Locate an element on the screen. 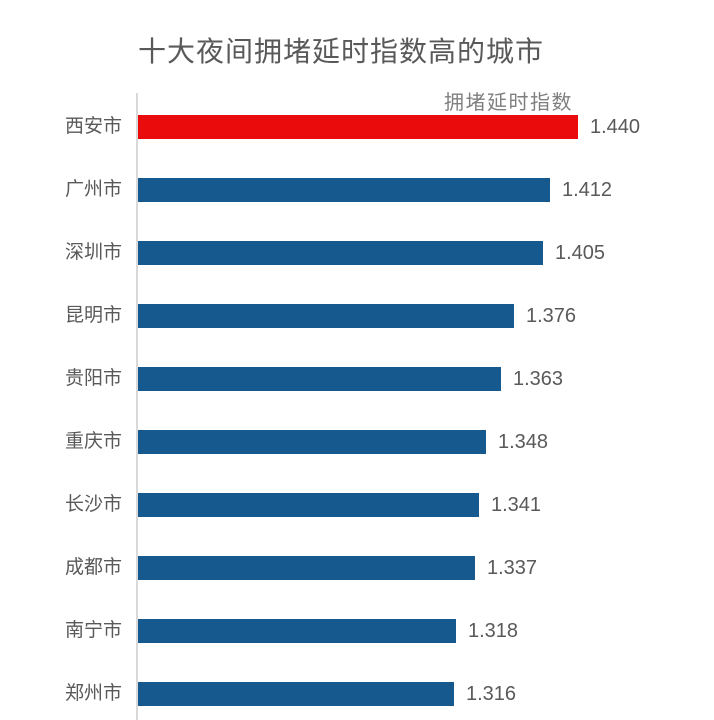 Image resolution: width=714 pixels, height=720 pixels. category-label: 成都市 is located at coordinates (93, 567).